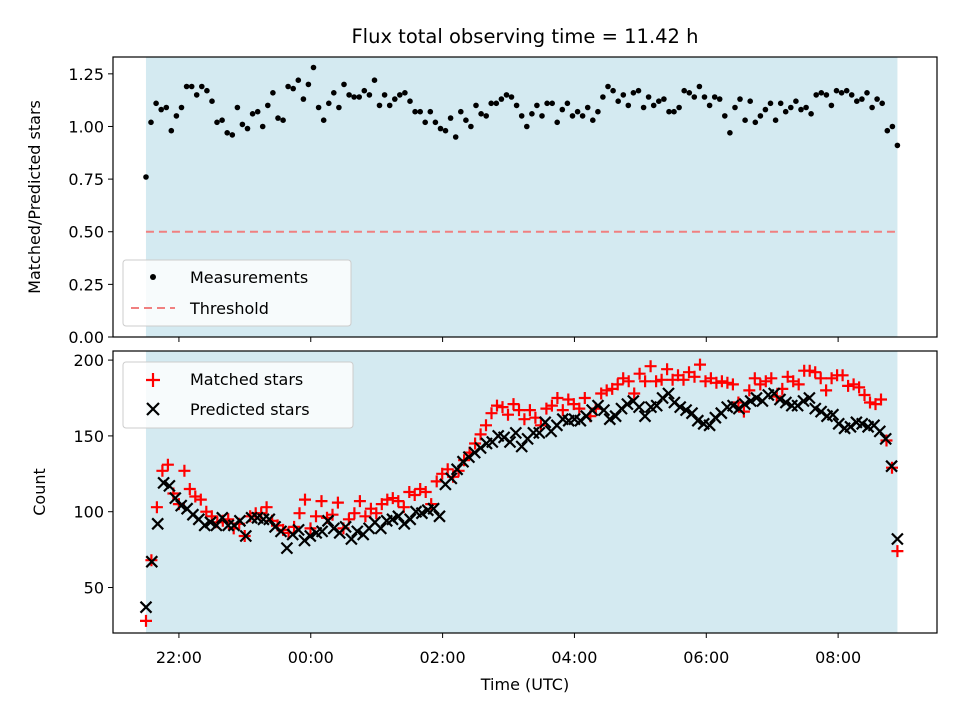  Describe the element at coordinates (311, 657) in the screenshot. I see `count-x-tick-label: 00:00` at that location.